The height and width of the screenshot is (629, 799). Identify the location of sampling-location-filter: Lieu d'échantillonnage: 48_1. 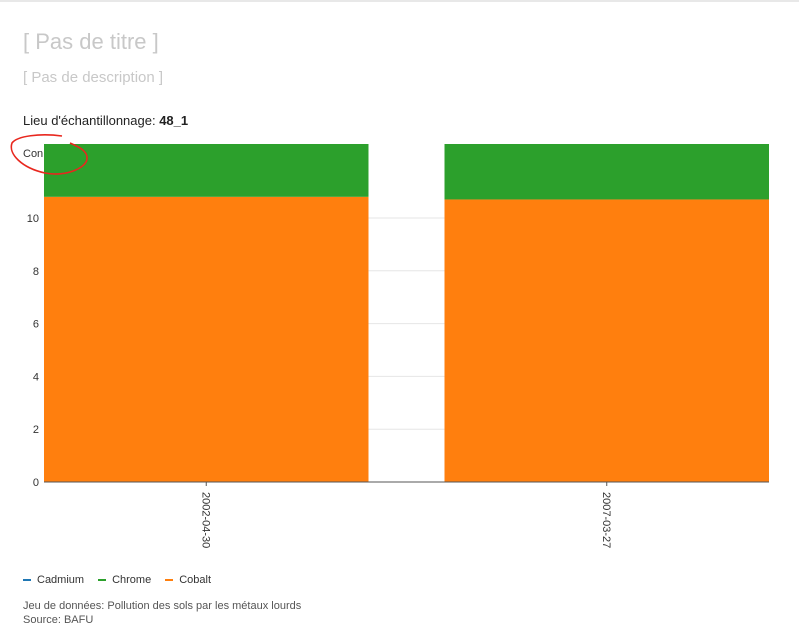
(105, 120).